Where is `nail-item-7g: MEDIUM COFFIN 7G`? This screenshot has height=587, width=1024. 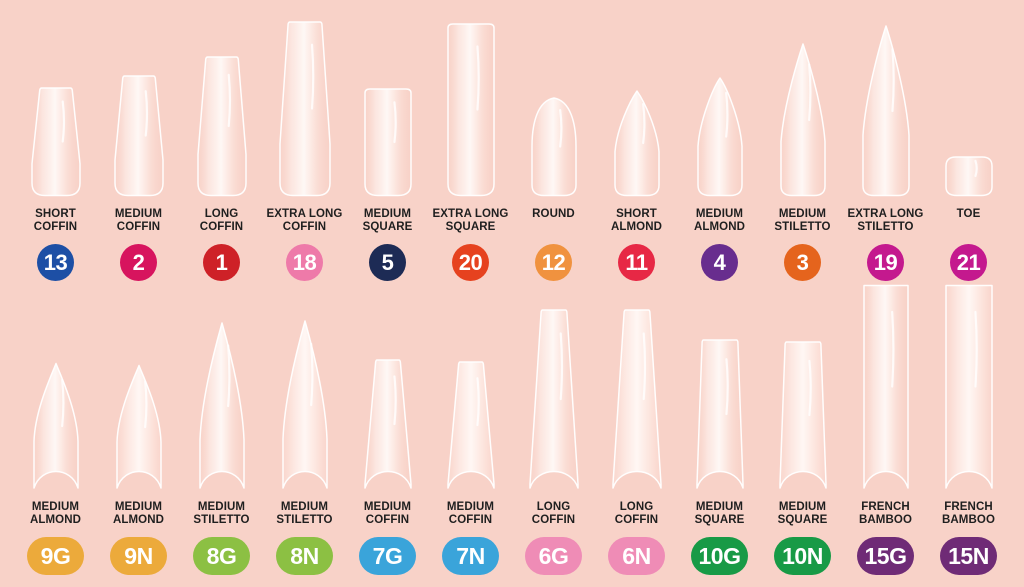
nail-item-7g: MEDIUM COFFIN 7G is located at coordinates (387, 429).